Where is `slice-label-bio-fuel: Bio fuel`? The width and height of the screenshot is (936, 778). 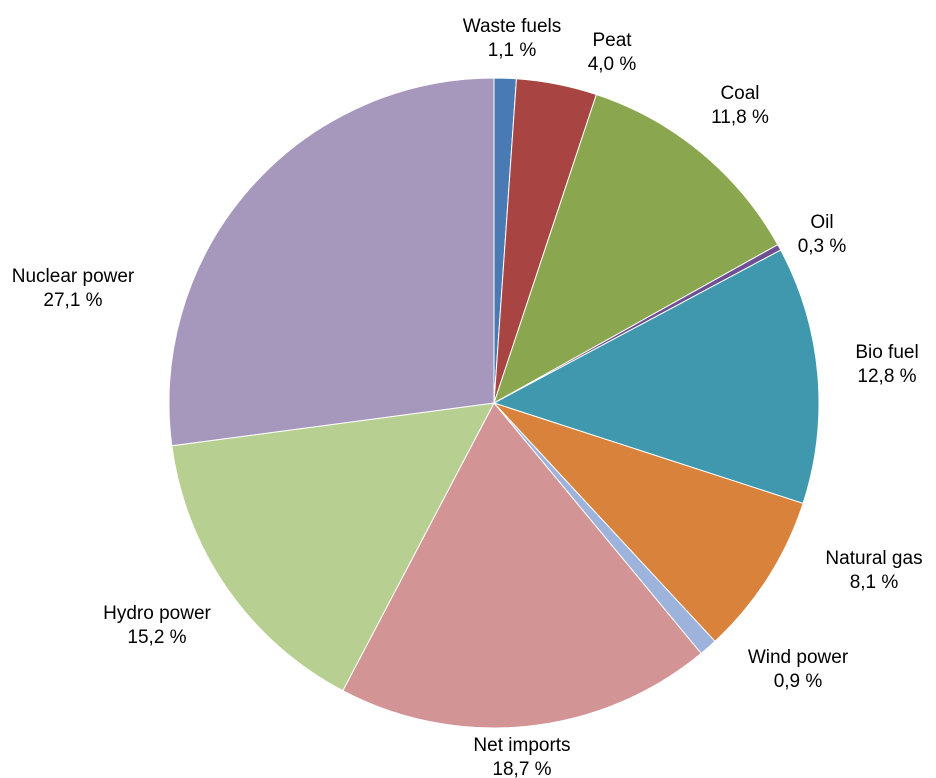
slice-label-bio-fuel: Bio fuel is located at coordinates (886, 352).